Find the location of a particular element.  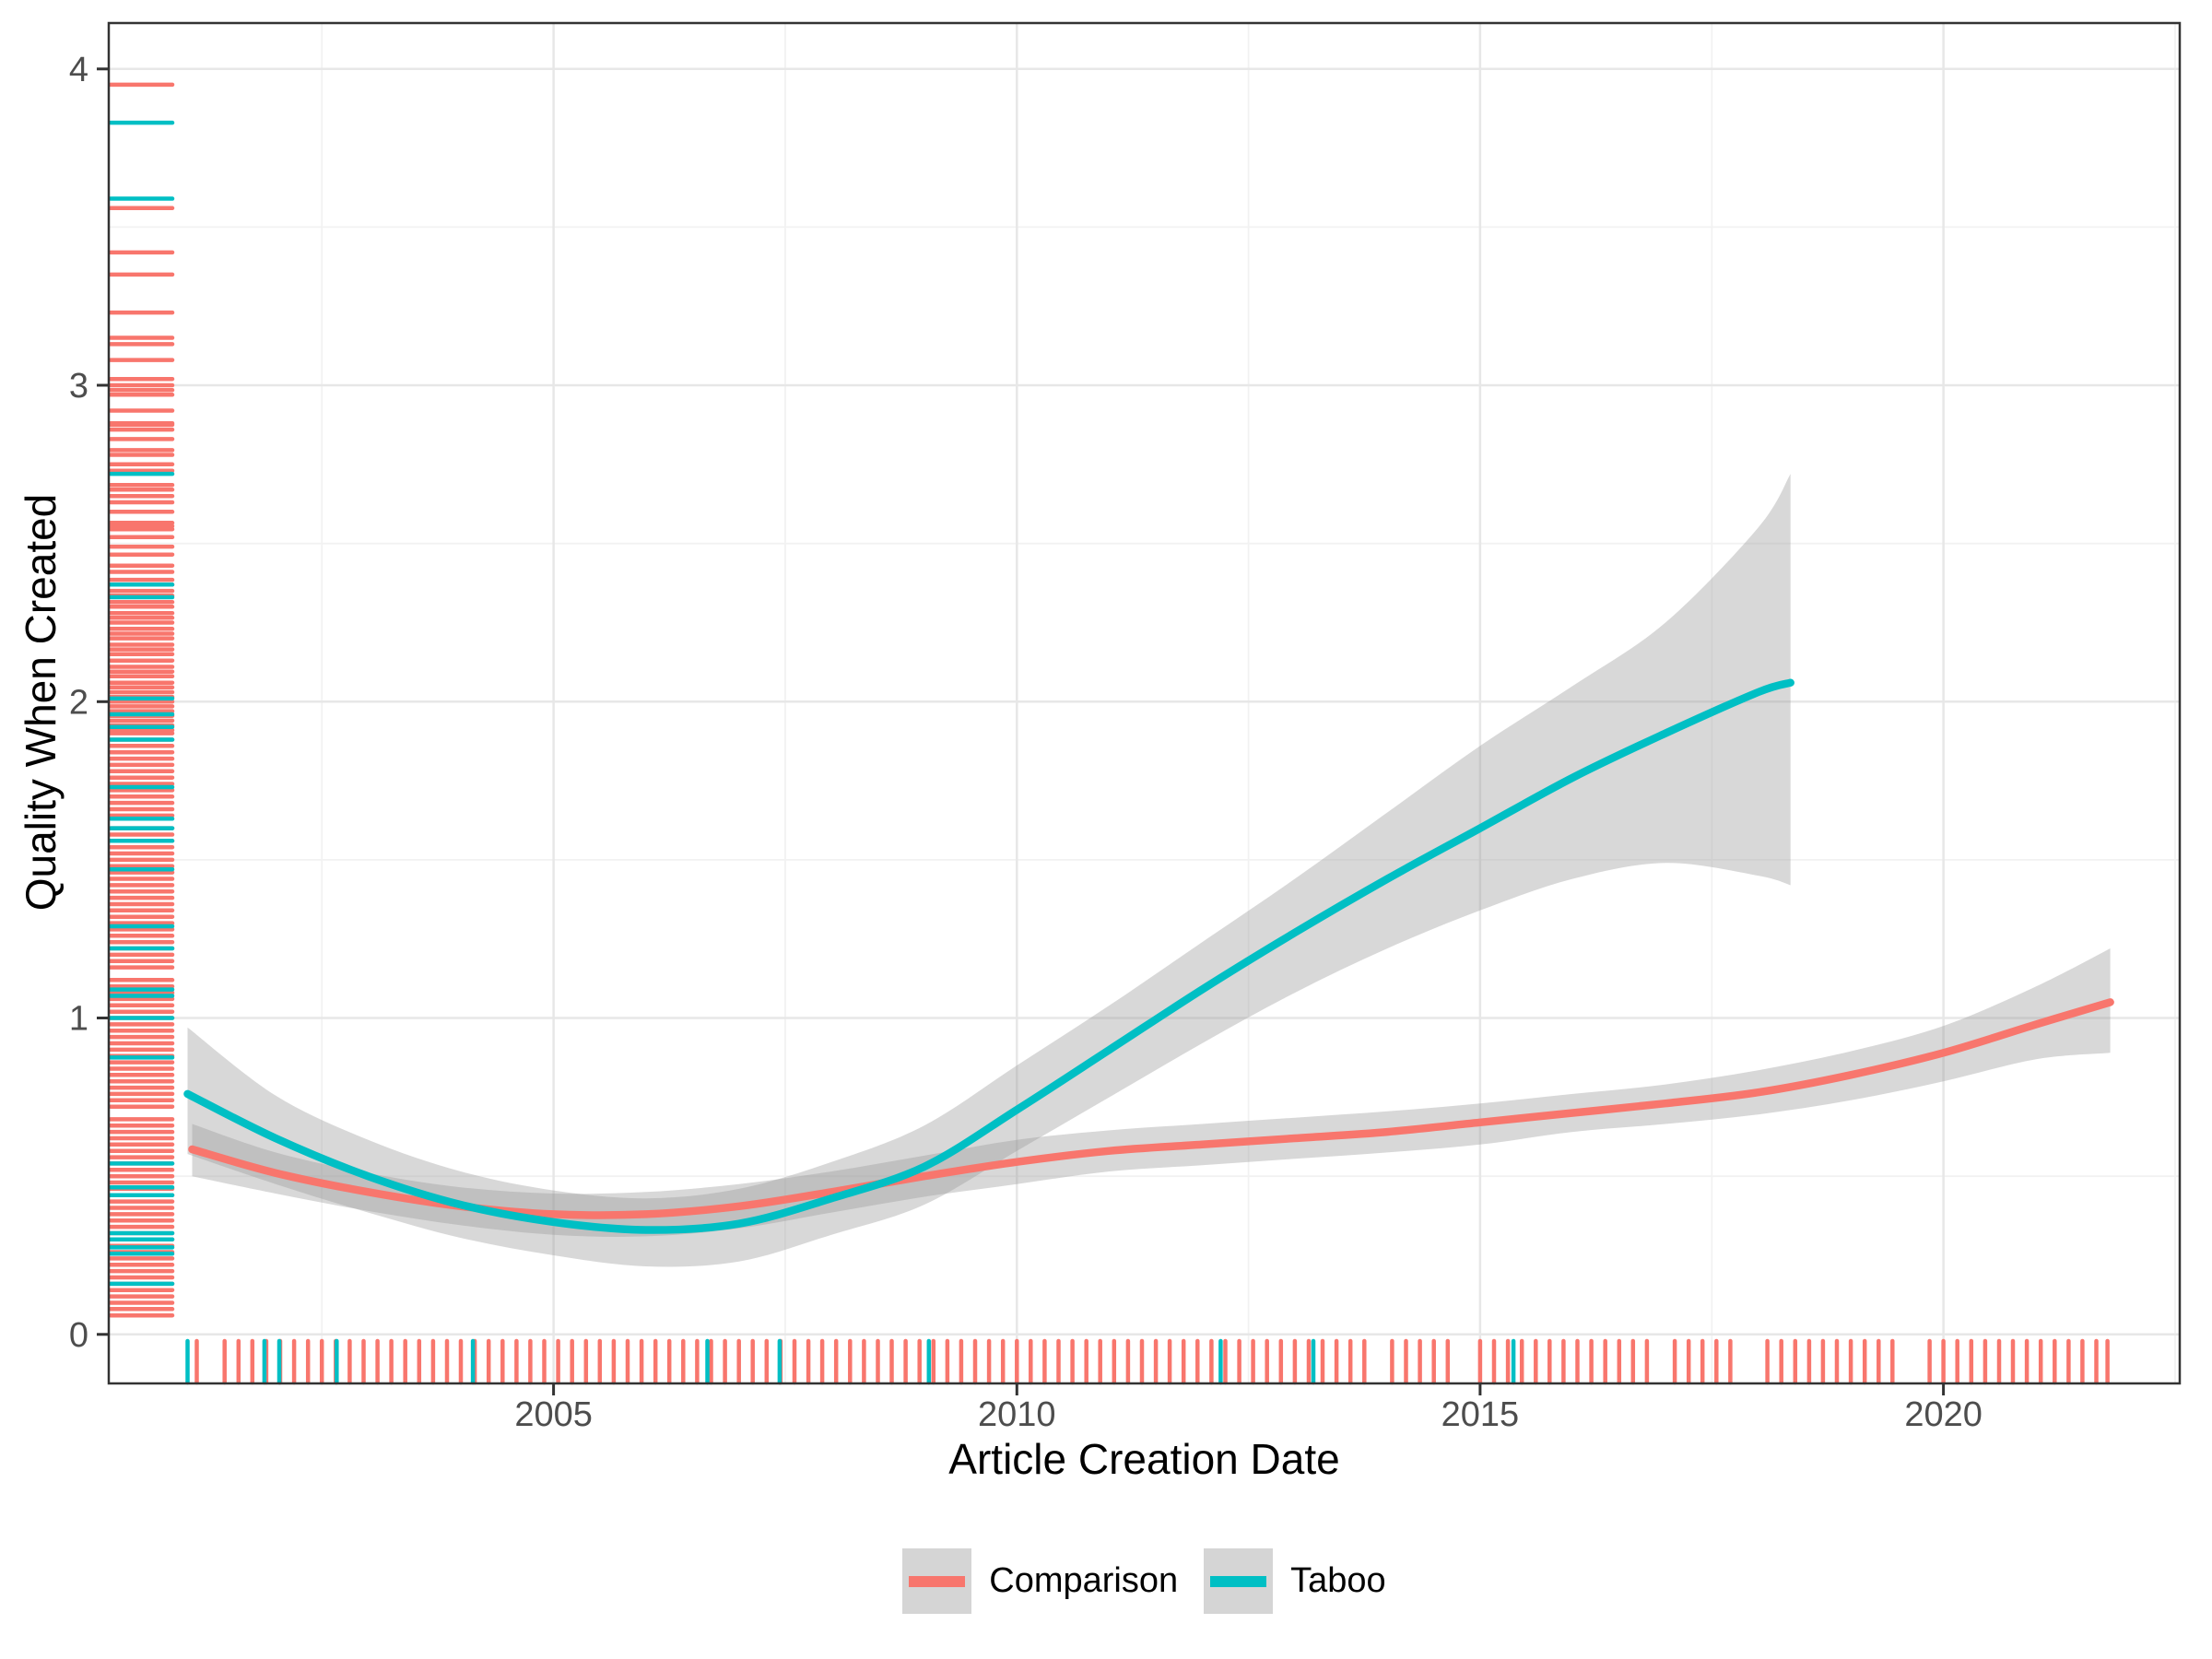

legend-item-comparison: Comparison is located at coordinates (1040, 1581).